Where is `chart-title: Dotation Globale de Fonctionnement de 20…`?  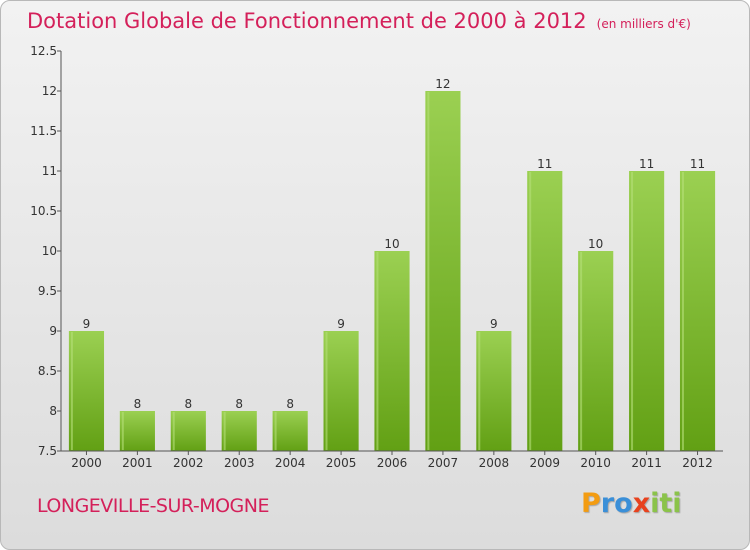
chart-title: Dotation Globale de Fonctionnement de 20… is located at coordinates (359, 21).